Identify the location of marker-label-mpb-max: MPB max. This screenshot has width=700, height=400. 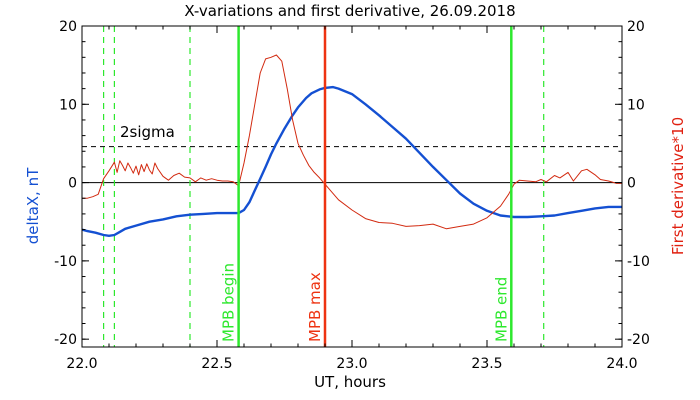
(315, 307).